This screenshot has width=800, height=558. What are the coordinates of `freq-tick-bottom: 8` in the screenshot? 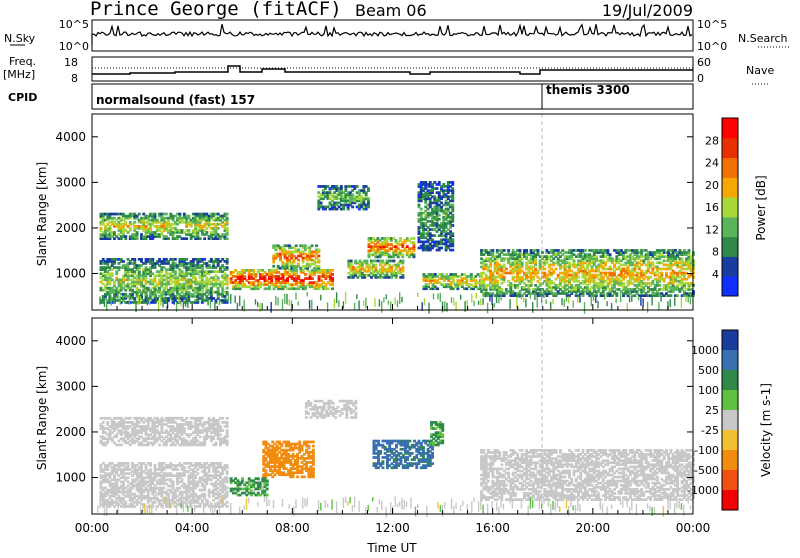 It's located at (74, 78).